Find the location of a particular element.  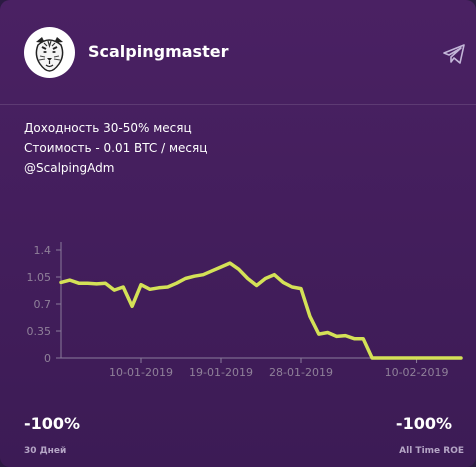

telegram-send-icon is located at coordinates (454, 54).